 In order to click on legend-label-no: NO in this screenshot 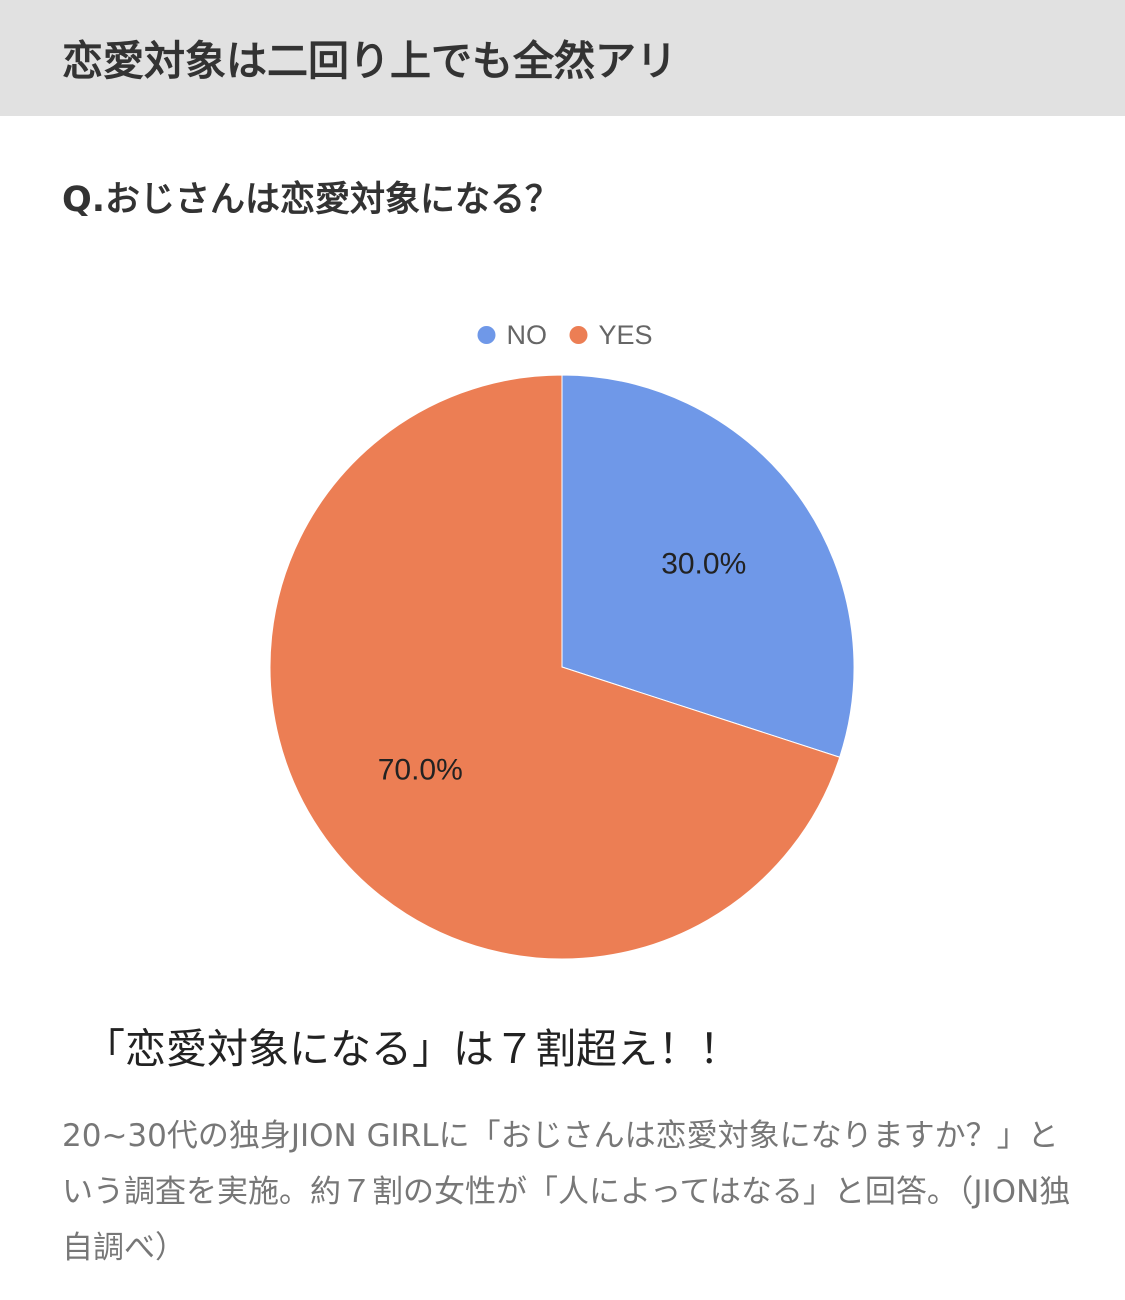, I will do `click(527, 335)`.